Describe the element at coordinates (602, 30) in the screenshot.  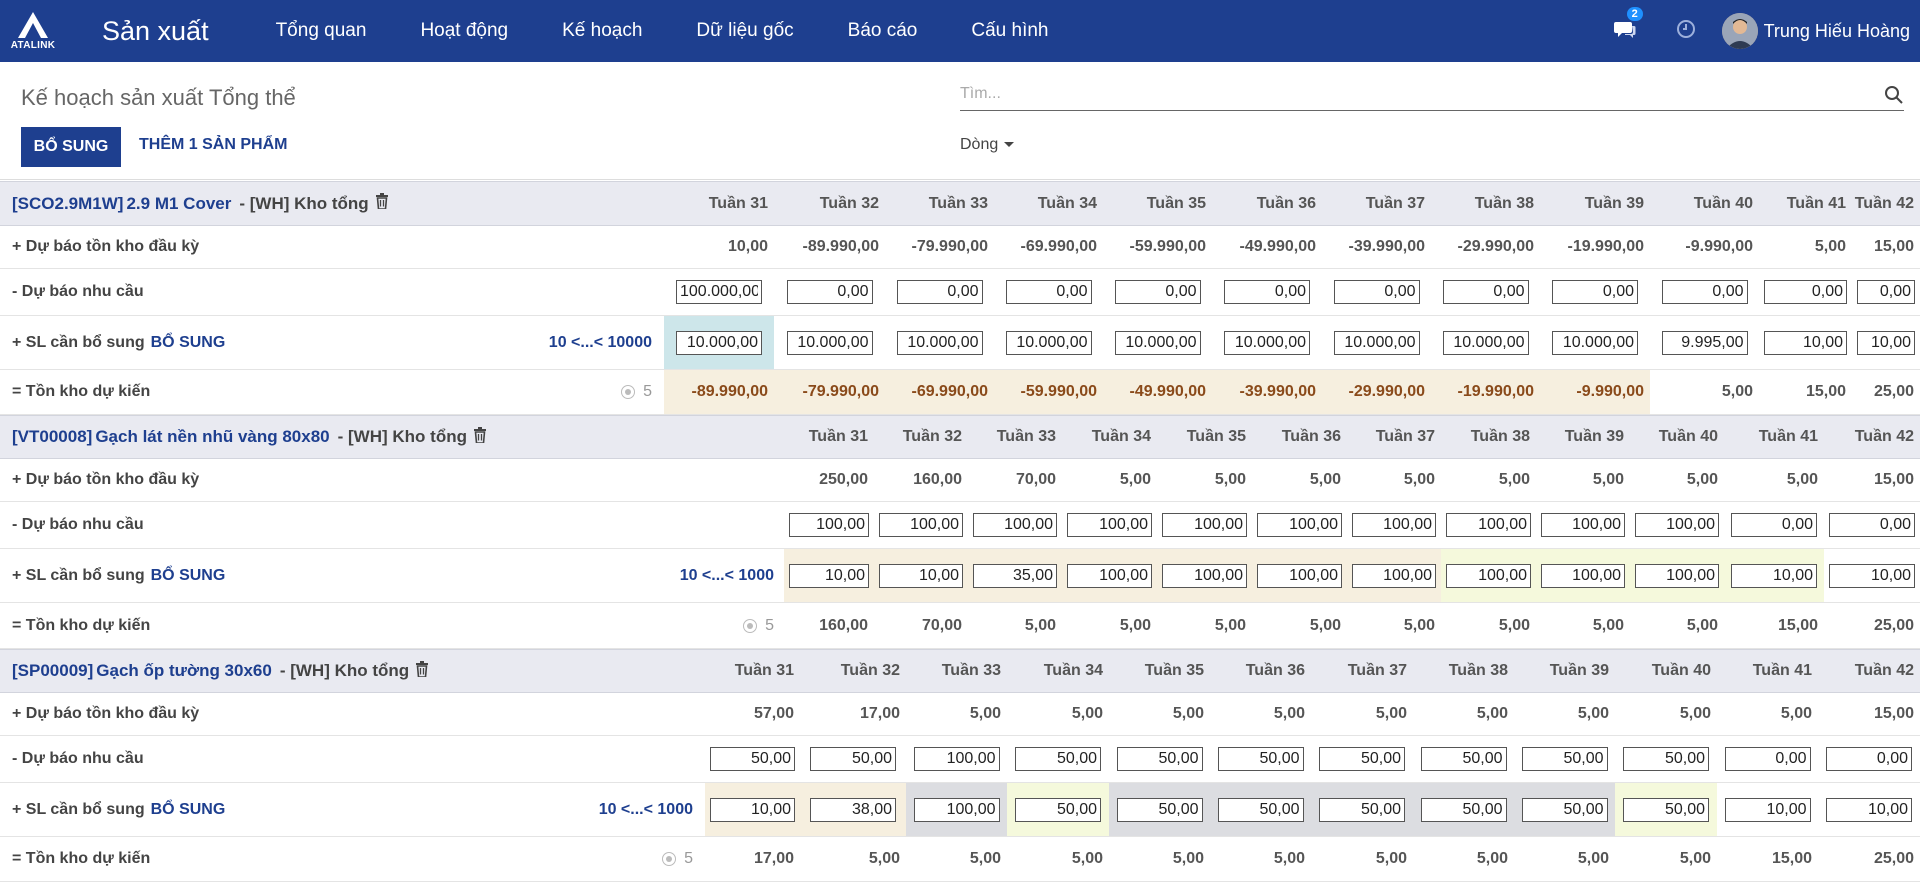
I see `menu-planning: Kế hoạch` at that location.